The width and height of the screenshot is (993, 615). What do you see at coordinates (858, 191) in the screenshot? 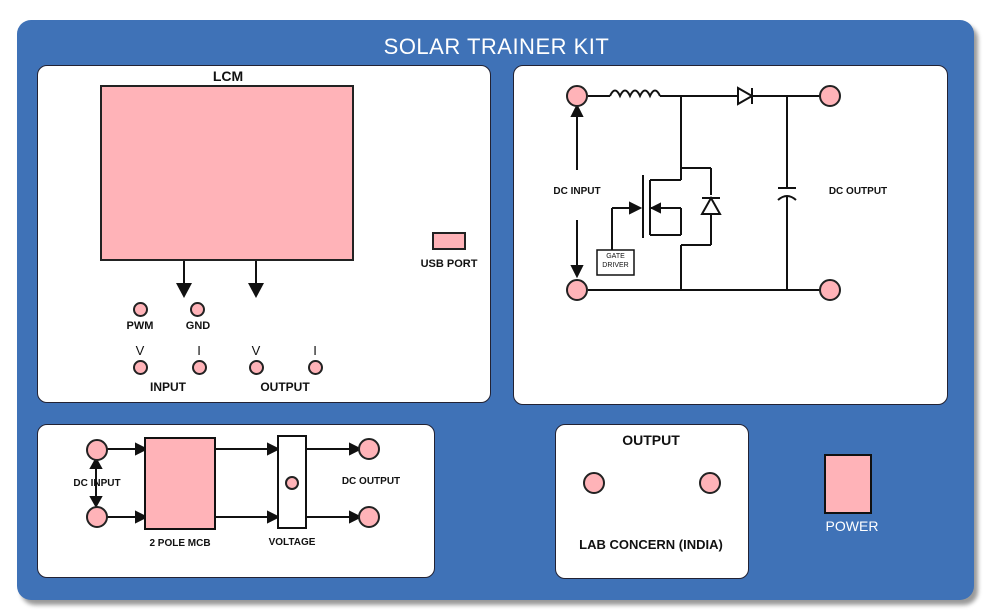
I see `converter-dc-output-label: DC OUTPUT` at bounding box center [858, 191].